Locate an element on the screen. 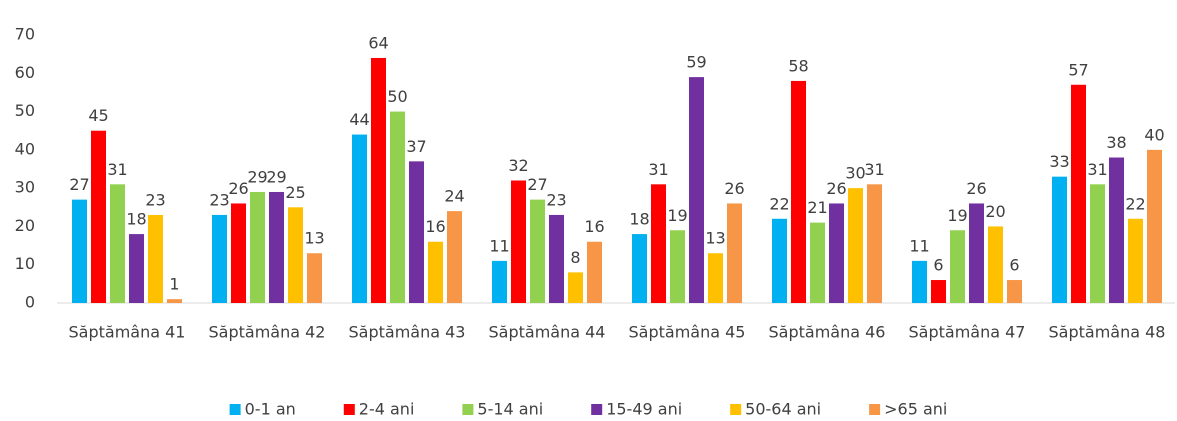  value-label: 30 is located at coordinates (855, 173).